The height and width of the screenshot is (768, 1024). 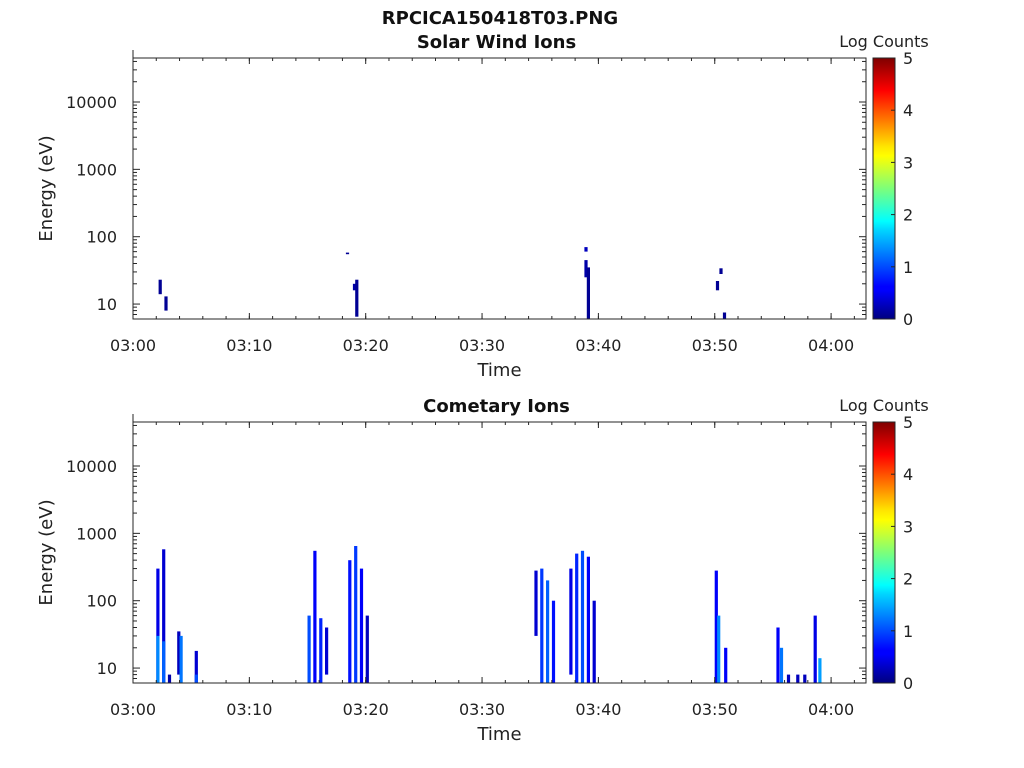 I want to click on panel-title: Cometary Ions, so click(x=496, y=406).